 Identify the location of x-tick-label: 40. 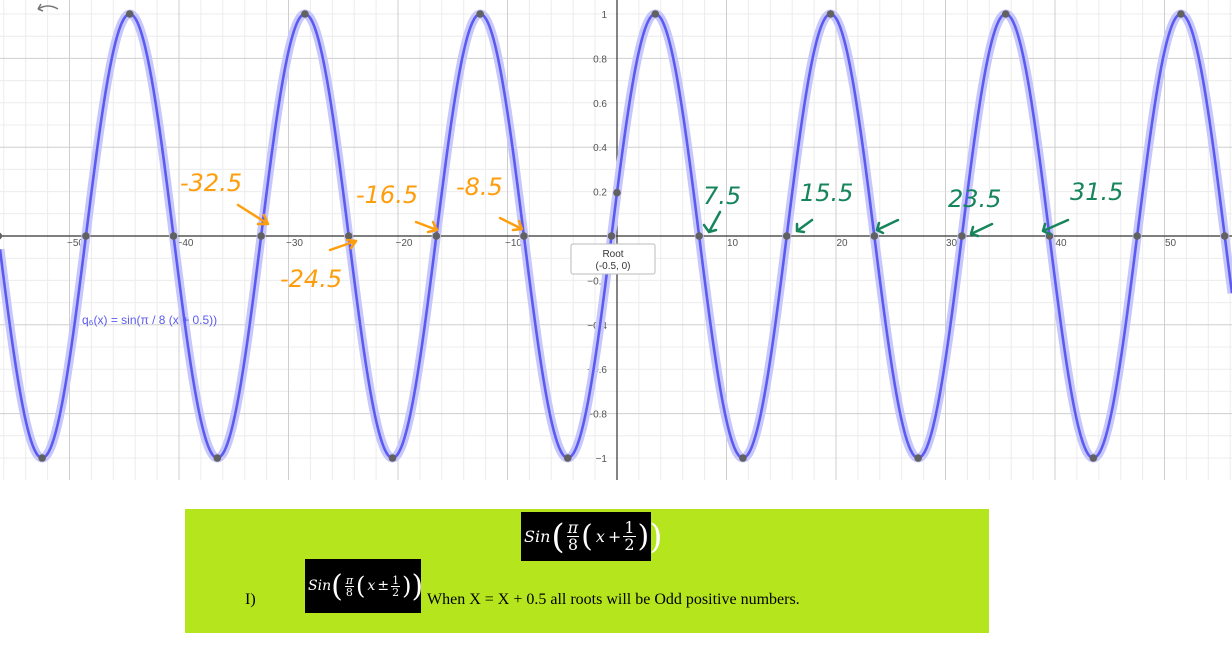
(1061, 243).